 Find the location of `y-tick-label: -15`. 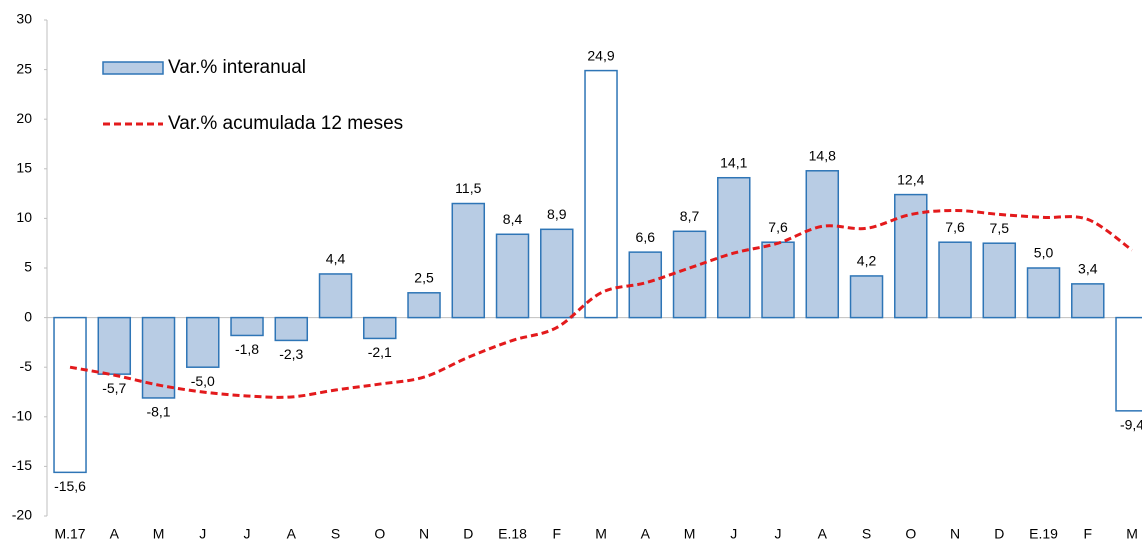

y-tick-label: -15 is located at coordinates (22, 465).